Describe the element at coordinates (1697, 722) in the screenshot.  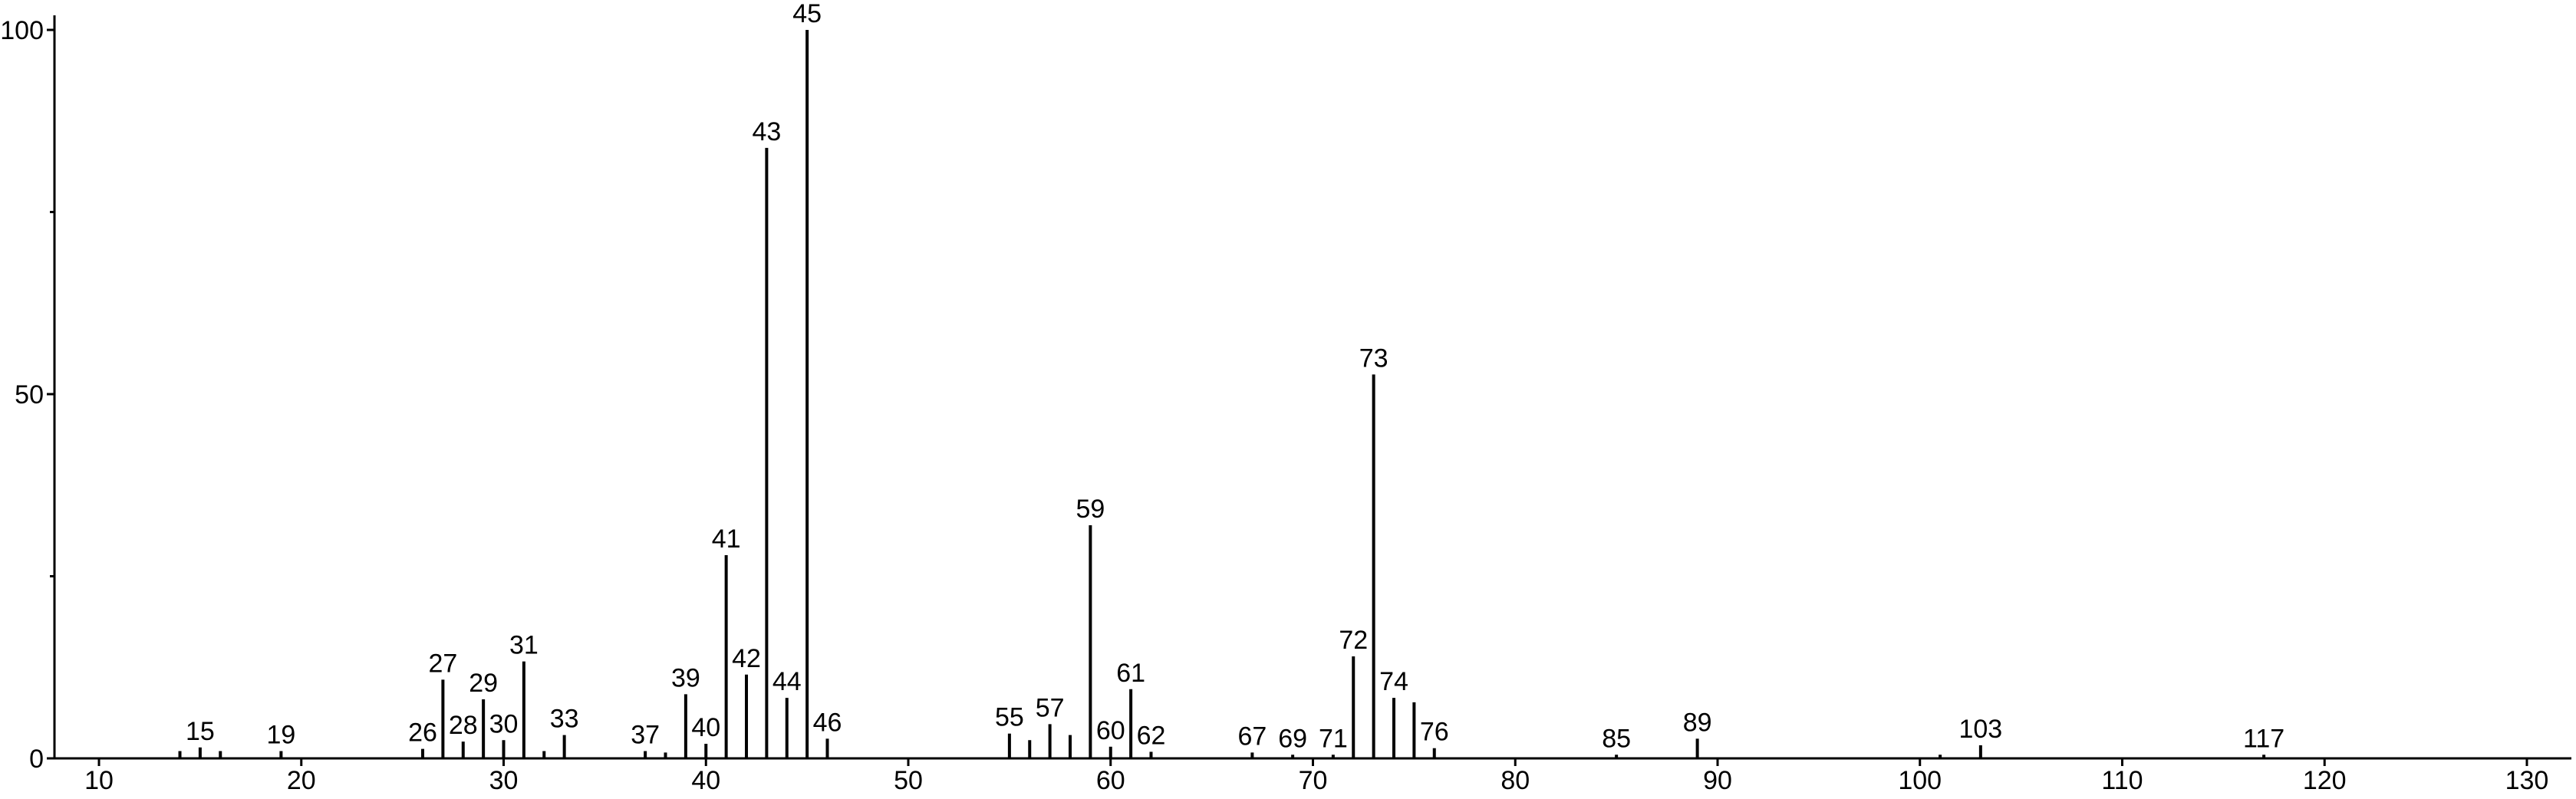
I see `peak-label: 89` at that location.